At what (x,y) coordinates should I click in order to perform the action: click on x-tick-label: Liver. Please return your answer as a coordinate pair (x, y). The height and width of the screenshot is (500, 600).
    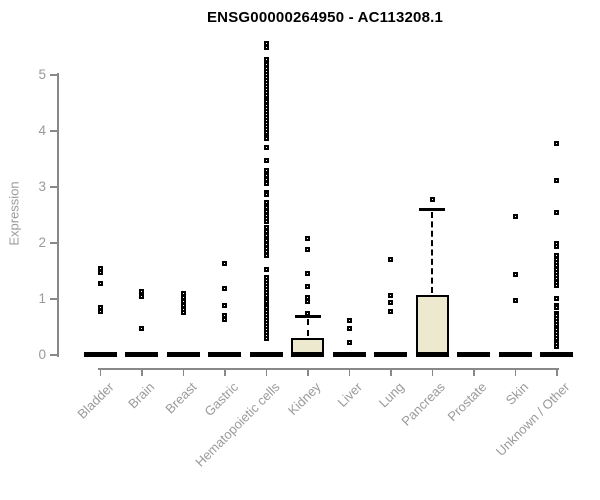
    Looking at the image, I should click on (350, 394).